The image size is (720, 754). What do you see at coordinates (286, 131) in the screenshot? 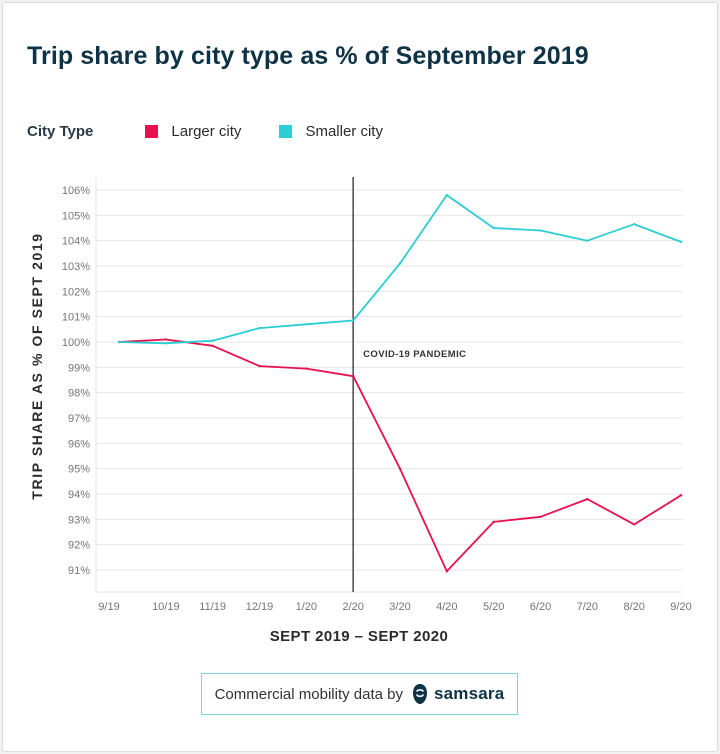
I see `legend-swatch-smaller-city` at bounding box center [286, 131].